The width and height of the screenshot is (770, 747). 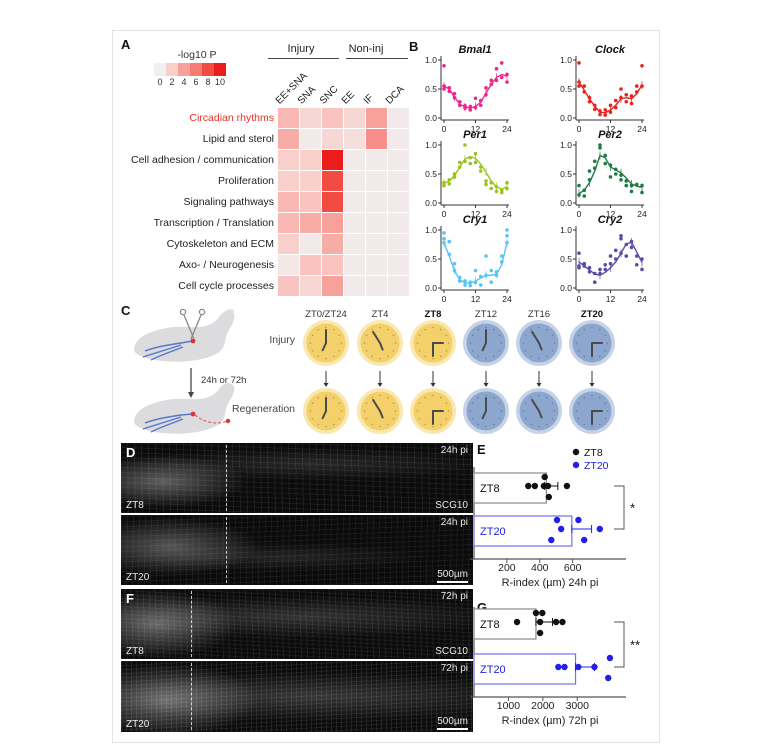 I want to click on clock-zt4, so click(x=380, y=411).